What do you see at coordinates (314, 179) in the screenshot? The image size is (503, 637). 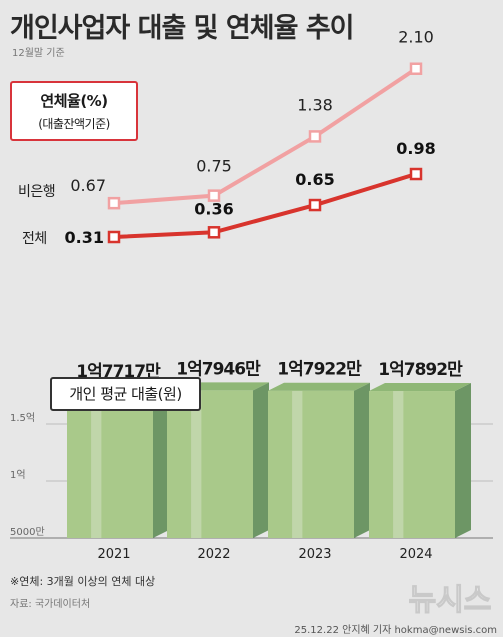 I see `point-value-label: 0.65` at bounding box center [314, 179].